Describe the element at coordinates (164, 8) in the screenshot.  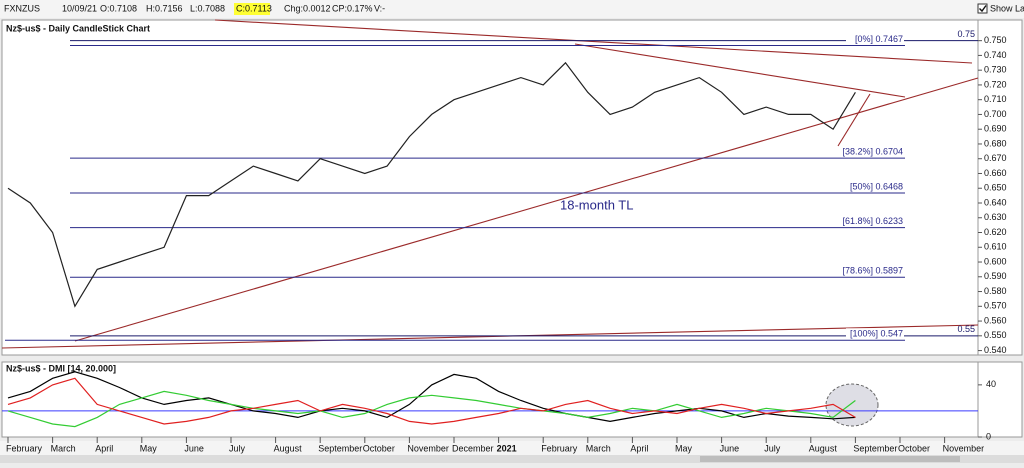
I see `high: H:0.7156` at that location.